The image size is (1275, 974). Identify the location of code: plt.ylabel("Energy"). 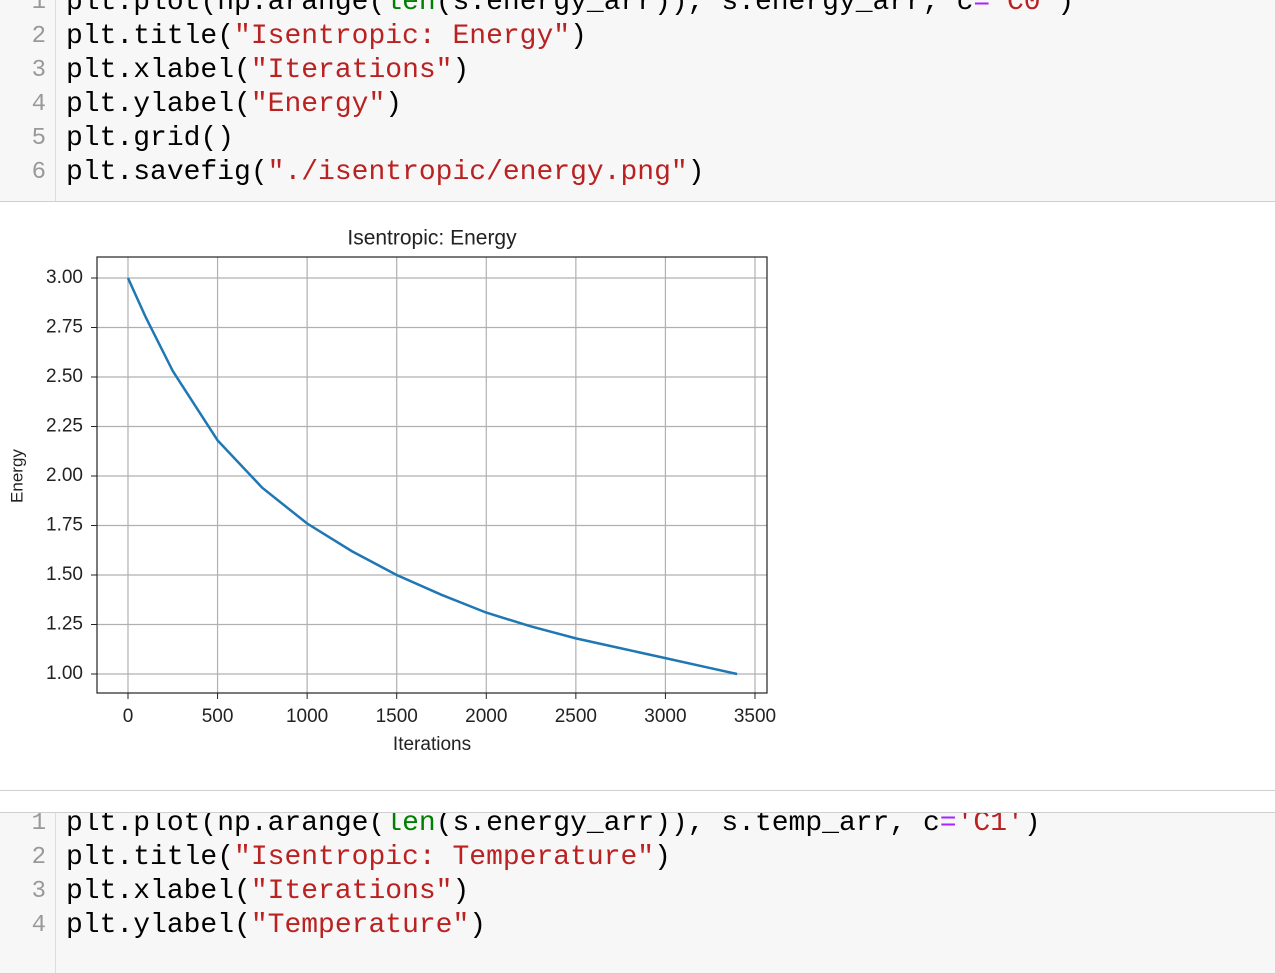
(234, 105).